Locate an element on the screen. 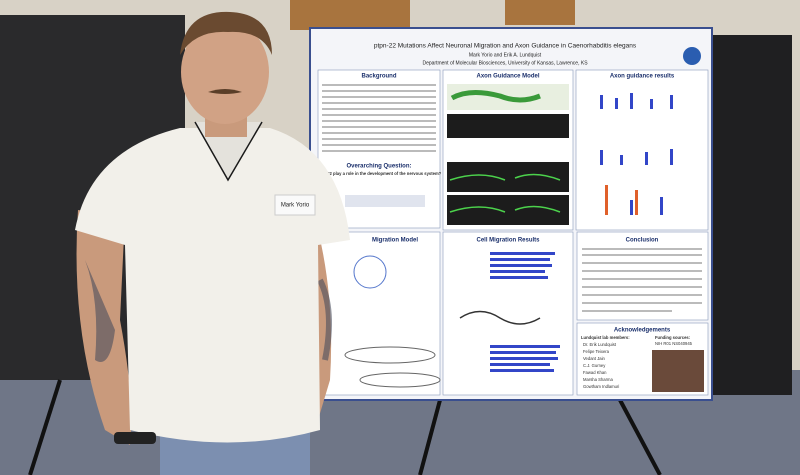 The height and width of the screenshot is (475, 800). section-title: Background is located at coordinates (378, 77).